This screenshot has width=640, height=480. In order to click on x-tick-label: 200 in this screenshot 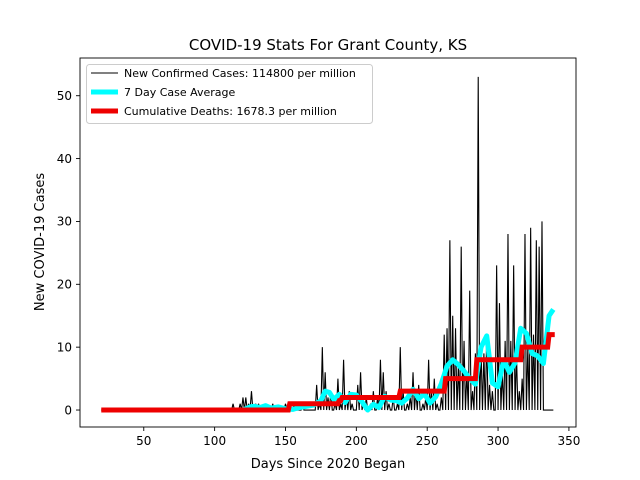, I will do `click(356, 441)`.